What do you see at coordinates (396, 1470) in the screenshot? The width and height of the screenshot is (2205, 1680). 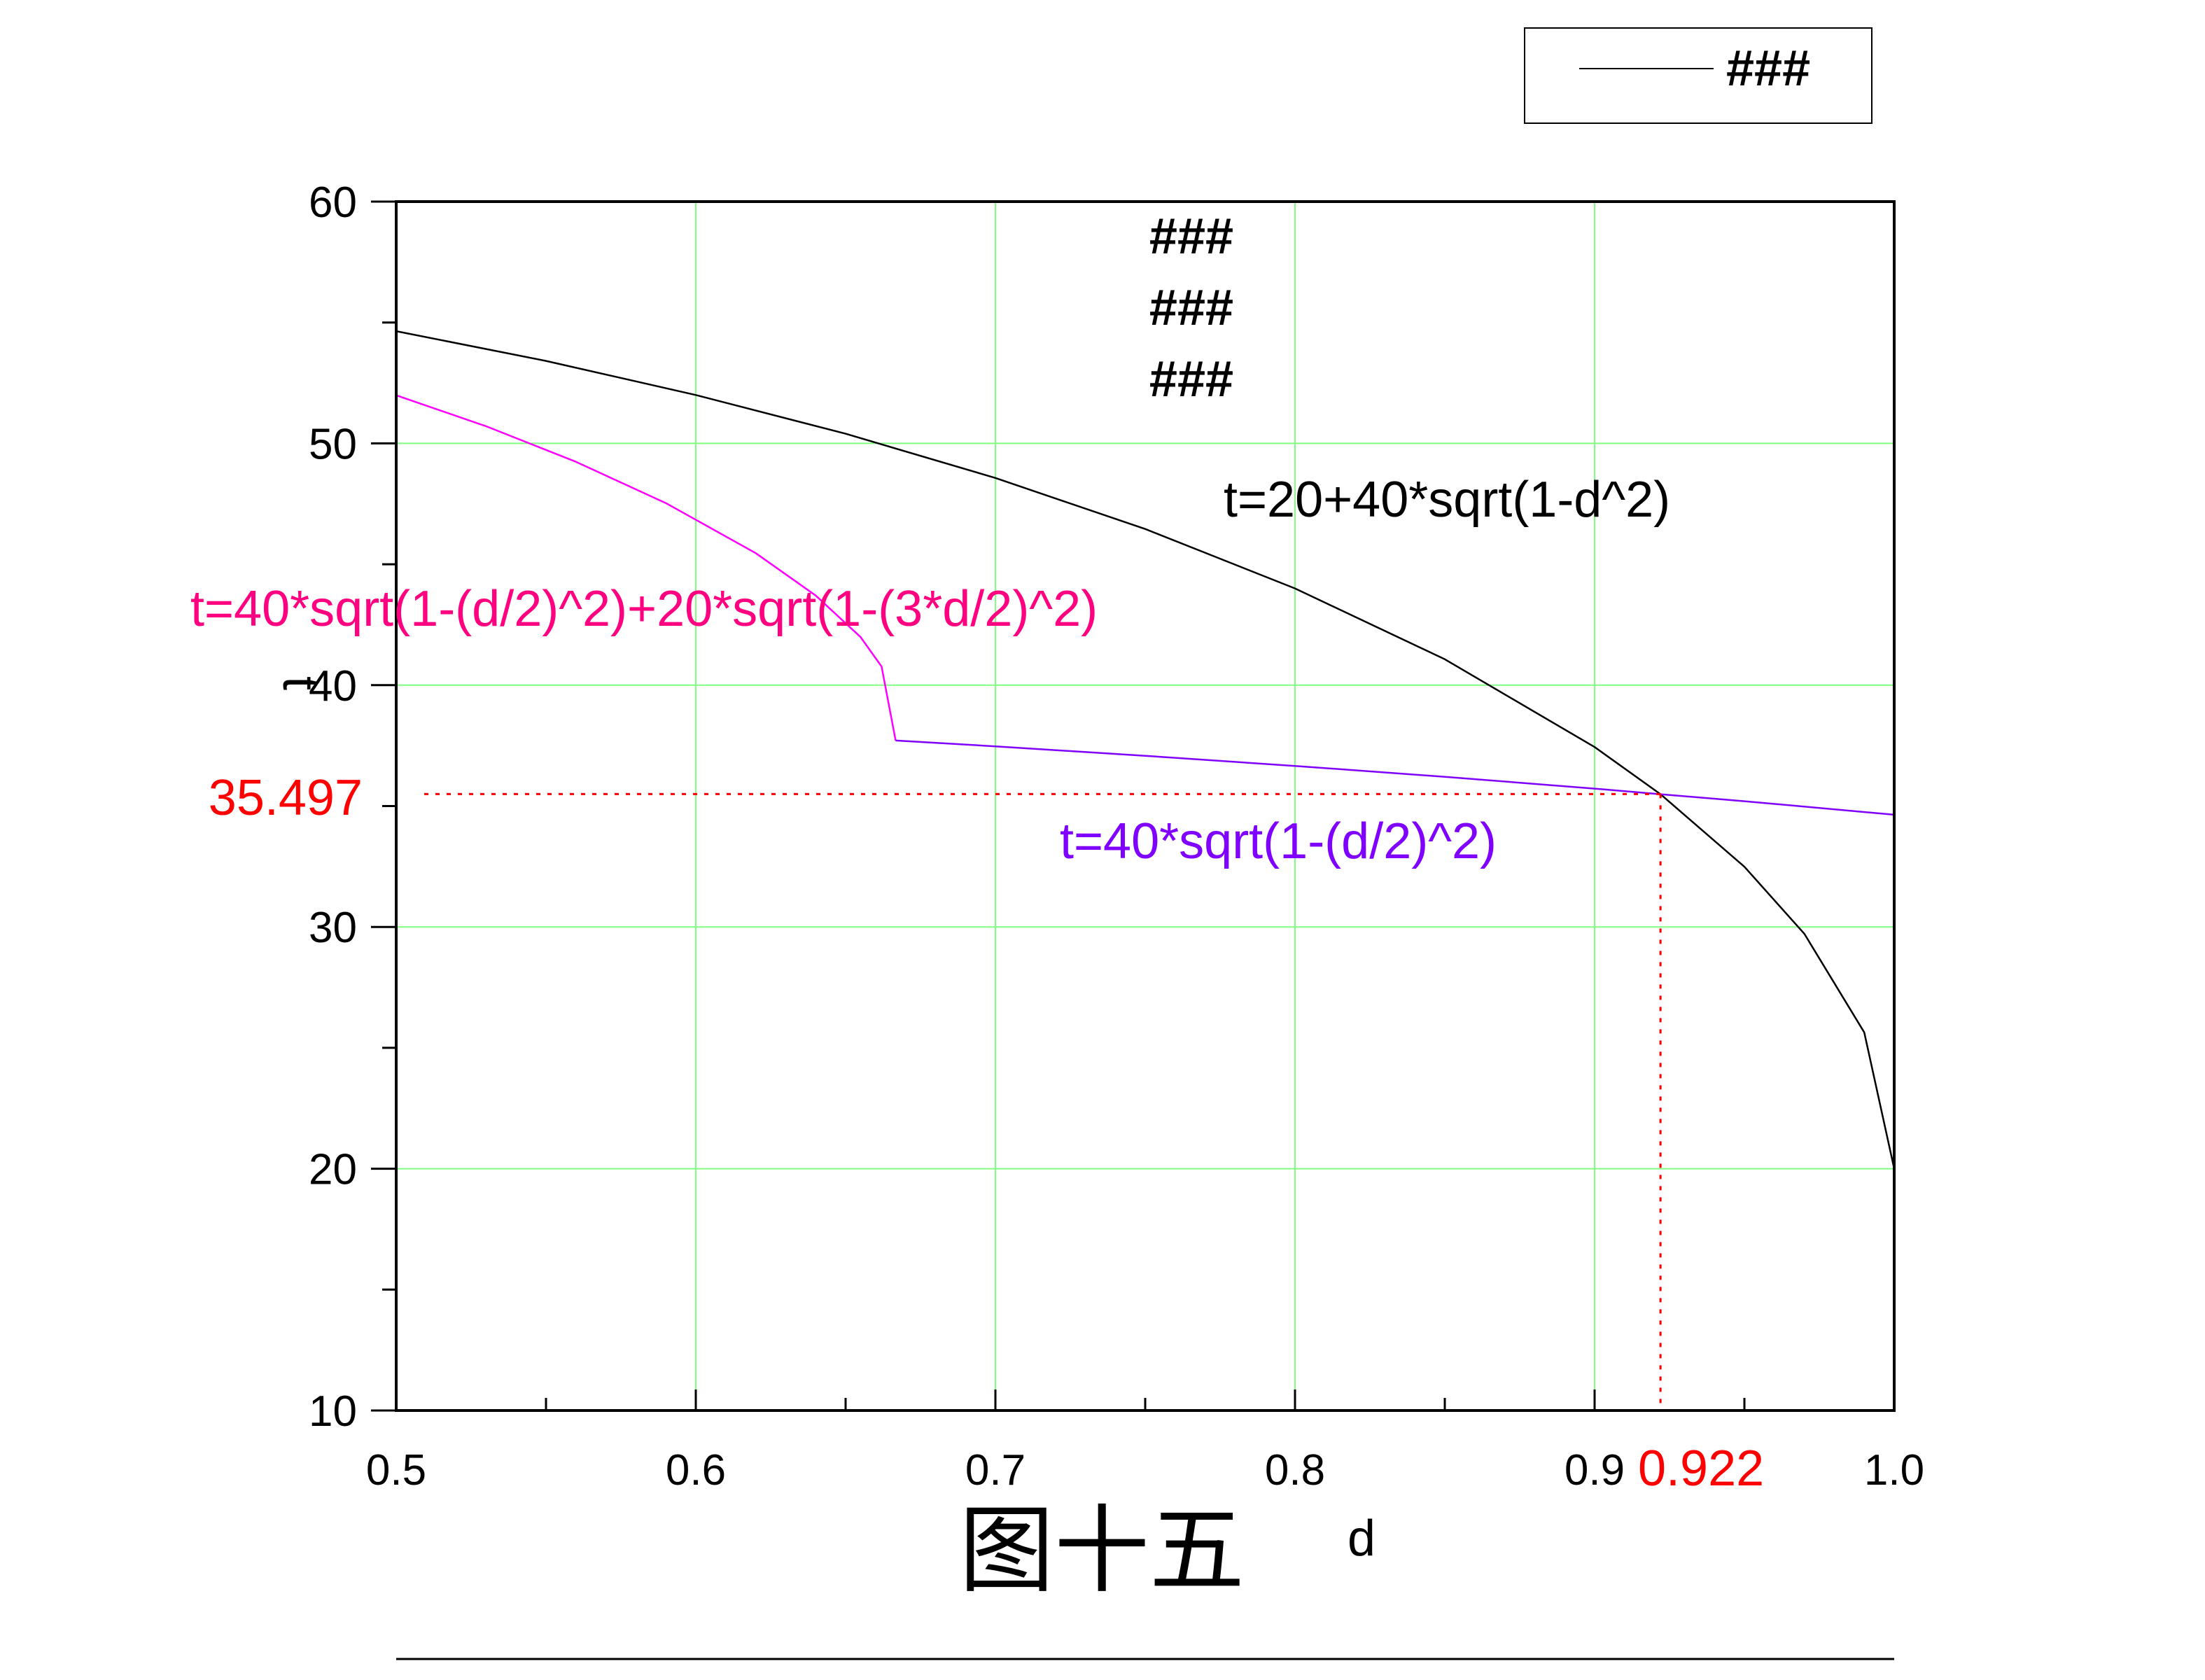 I see `x-tick-label: 0.5` at bounding box center [396, 1470].